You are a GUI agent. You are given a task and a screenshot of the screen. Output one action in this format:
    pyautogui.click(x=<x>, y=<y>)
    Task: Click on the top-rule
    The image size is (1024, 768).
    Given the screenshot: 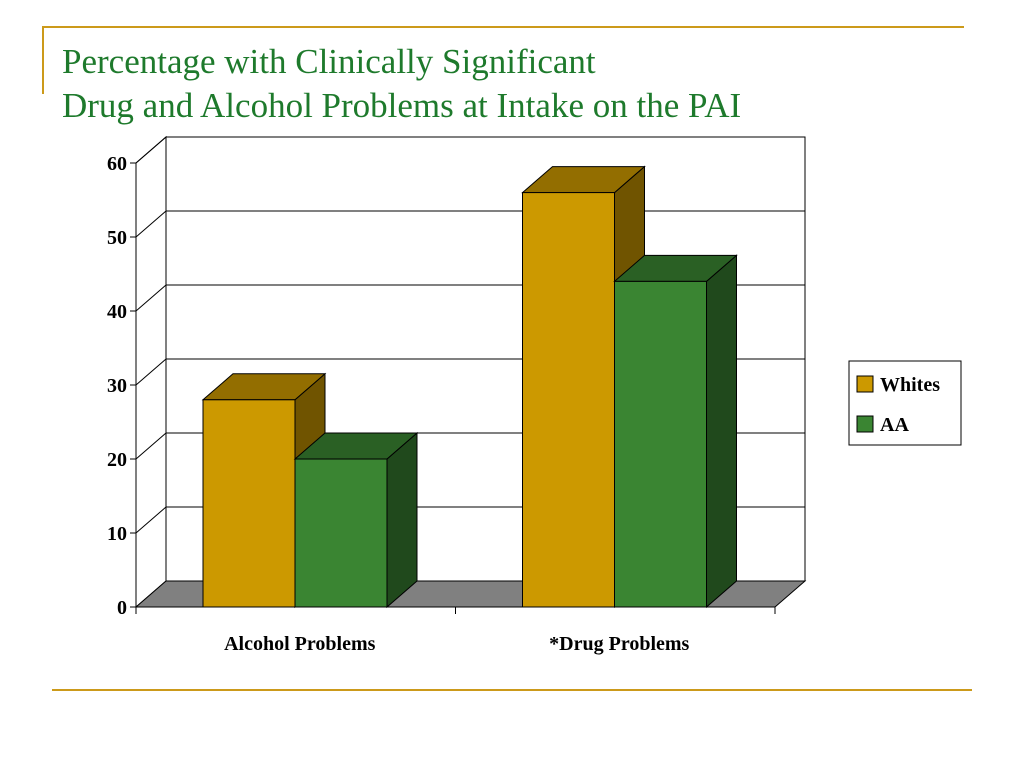 What is the action you would take?
    pyautogui.click(x=503, y=27)
    